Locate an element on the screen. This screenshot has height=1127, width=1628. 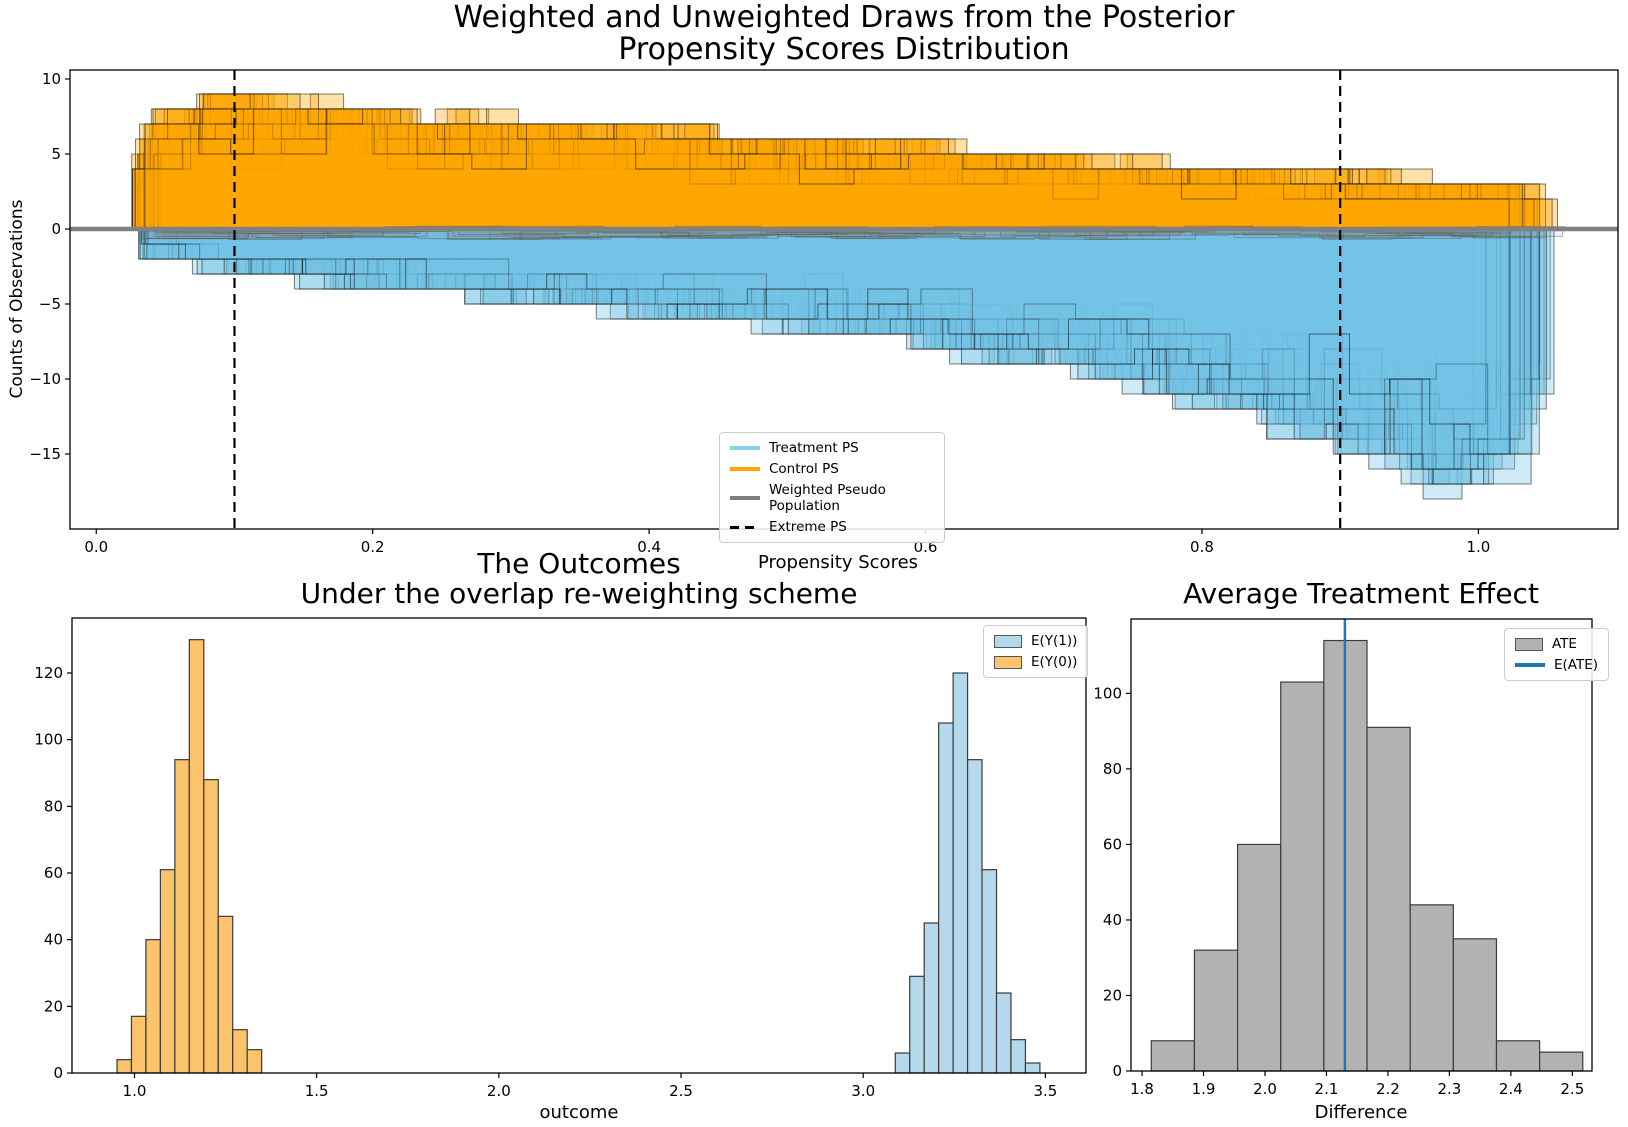
x-tick-label: 2.2 is located at coordinates (1388, 1089).